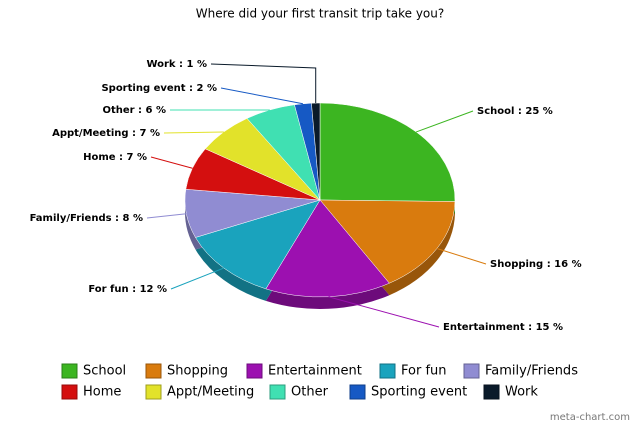 This screenshot has width=640, height=427. Describe the element at coordinates (104, 371) in the screenshot. I see `legend-label: School` at that location.